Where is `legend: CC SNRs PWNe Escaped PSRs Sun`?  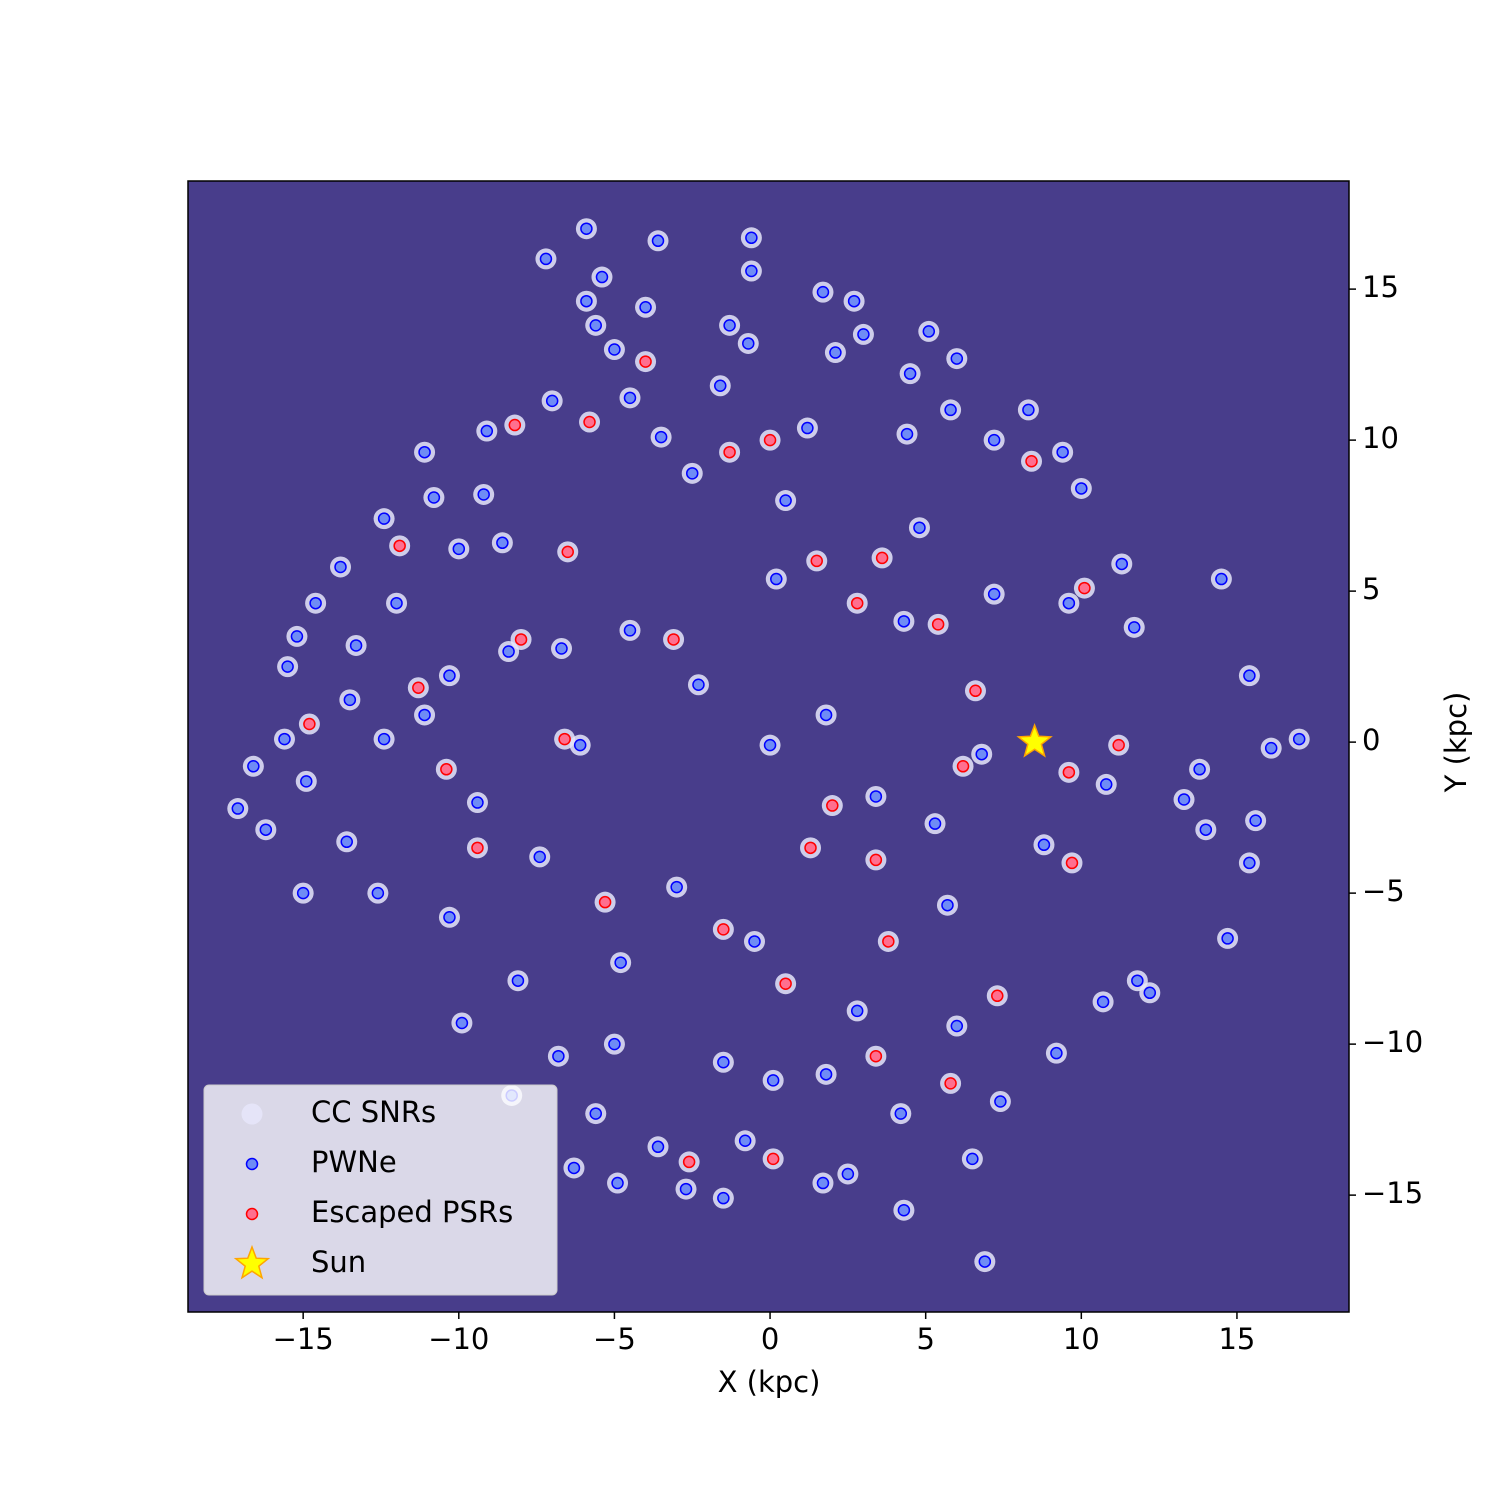
legend: CC SNRs PWNe Escaped PSRs Sun is located at coordinates (380, 1190).